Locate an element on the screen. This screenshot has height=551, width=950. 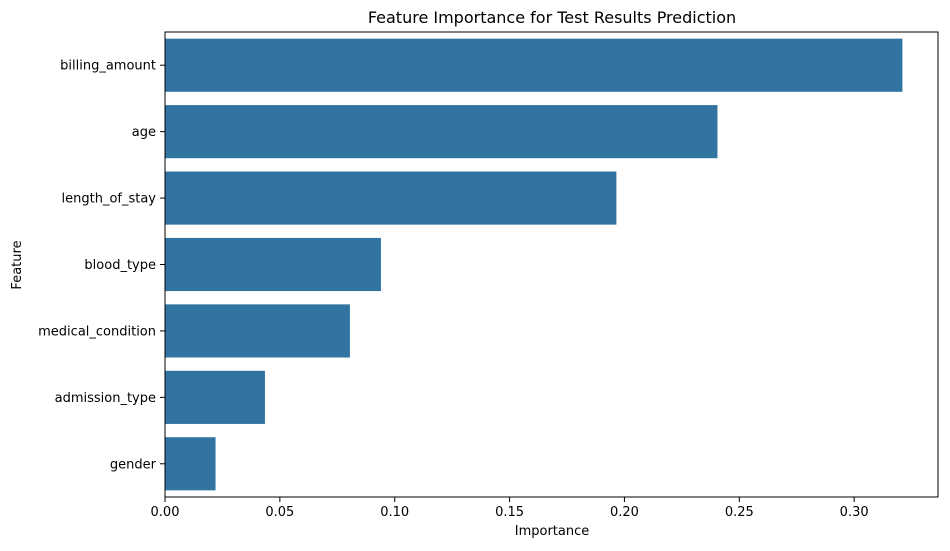
y-tick-label: admission_type is located at coordinates (105, 398).